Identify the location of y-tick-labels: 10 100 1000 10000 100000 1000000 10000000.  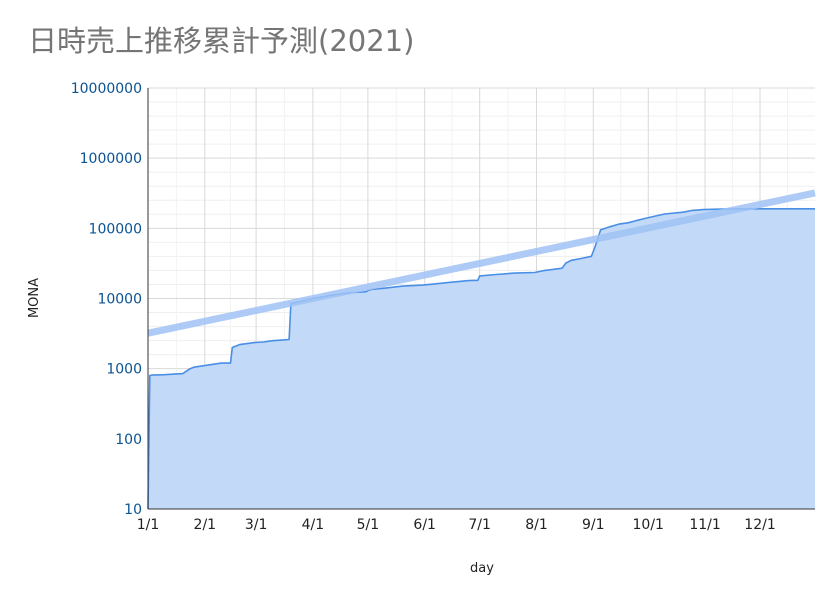
(106, 299).